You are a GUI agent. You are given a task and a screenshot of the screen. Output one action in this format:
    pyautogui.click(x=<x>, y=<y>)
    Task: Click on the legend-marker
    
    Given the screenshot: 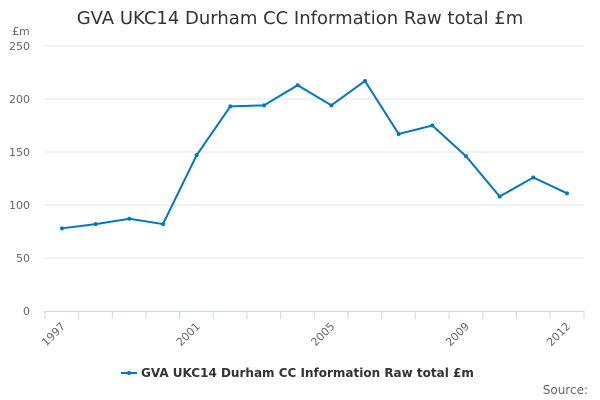 What is the action you would take?
    pyautogui.click(x=129, y=373)
    